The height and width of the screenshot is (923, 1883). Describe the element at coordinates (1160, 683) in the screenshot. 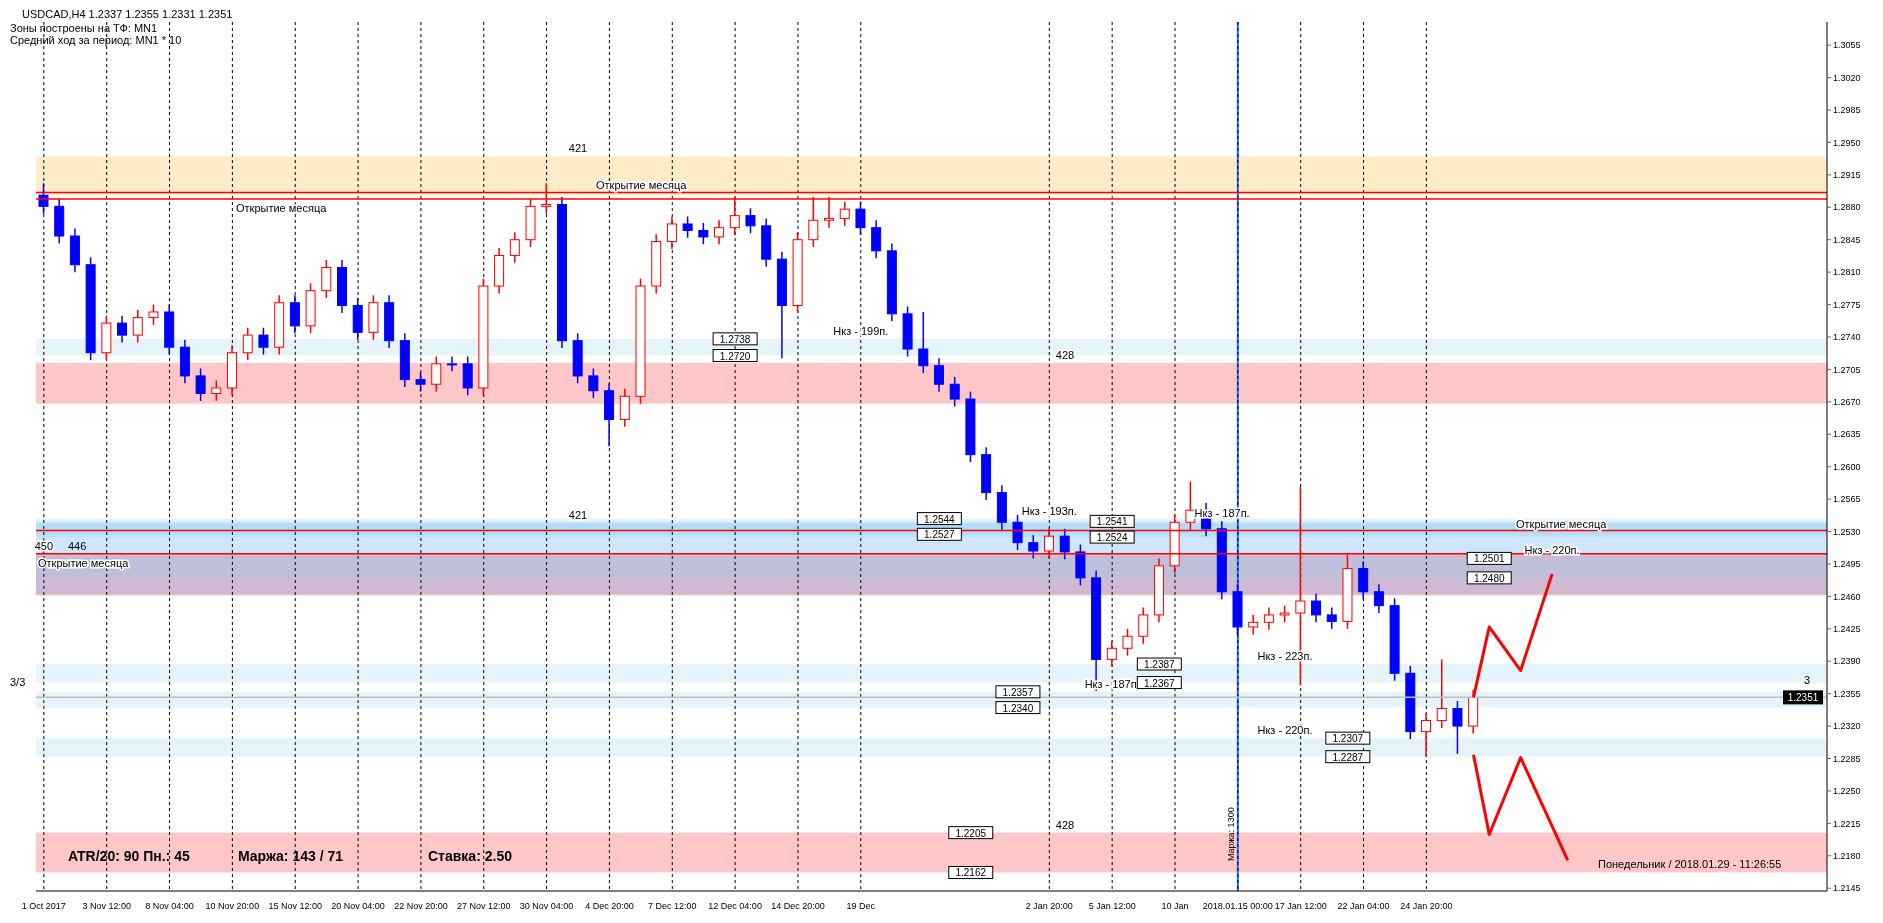

I see `annotation: 1.2367` at that location.